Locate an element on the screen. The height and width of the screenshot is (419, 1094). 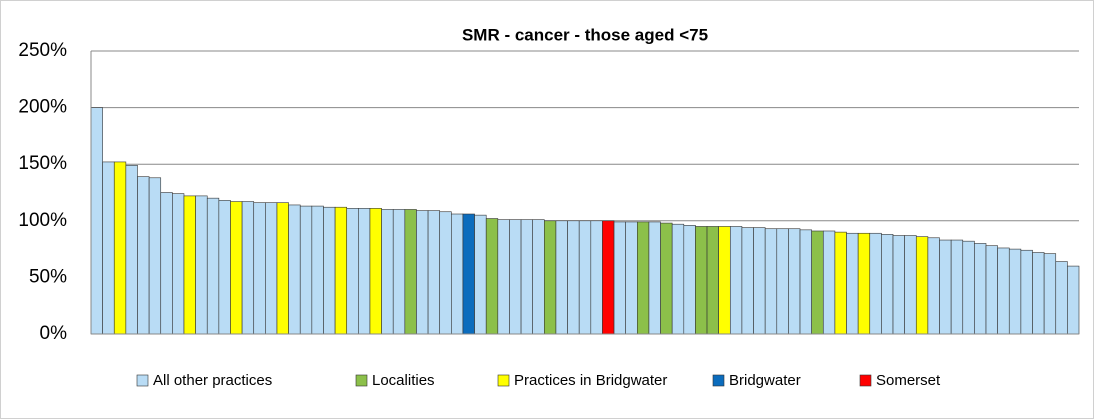
y-tick-label: 200% is located at coordinates (42, 107).